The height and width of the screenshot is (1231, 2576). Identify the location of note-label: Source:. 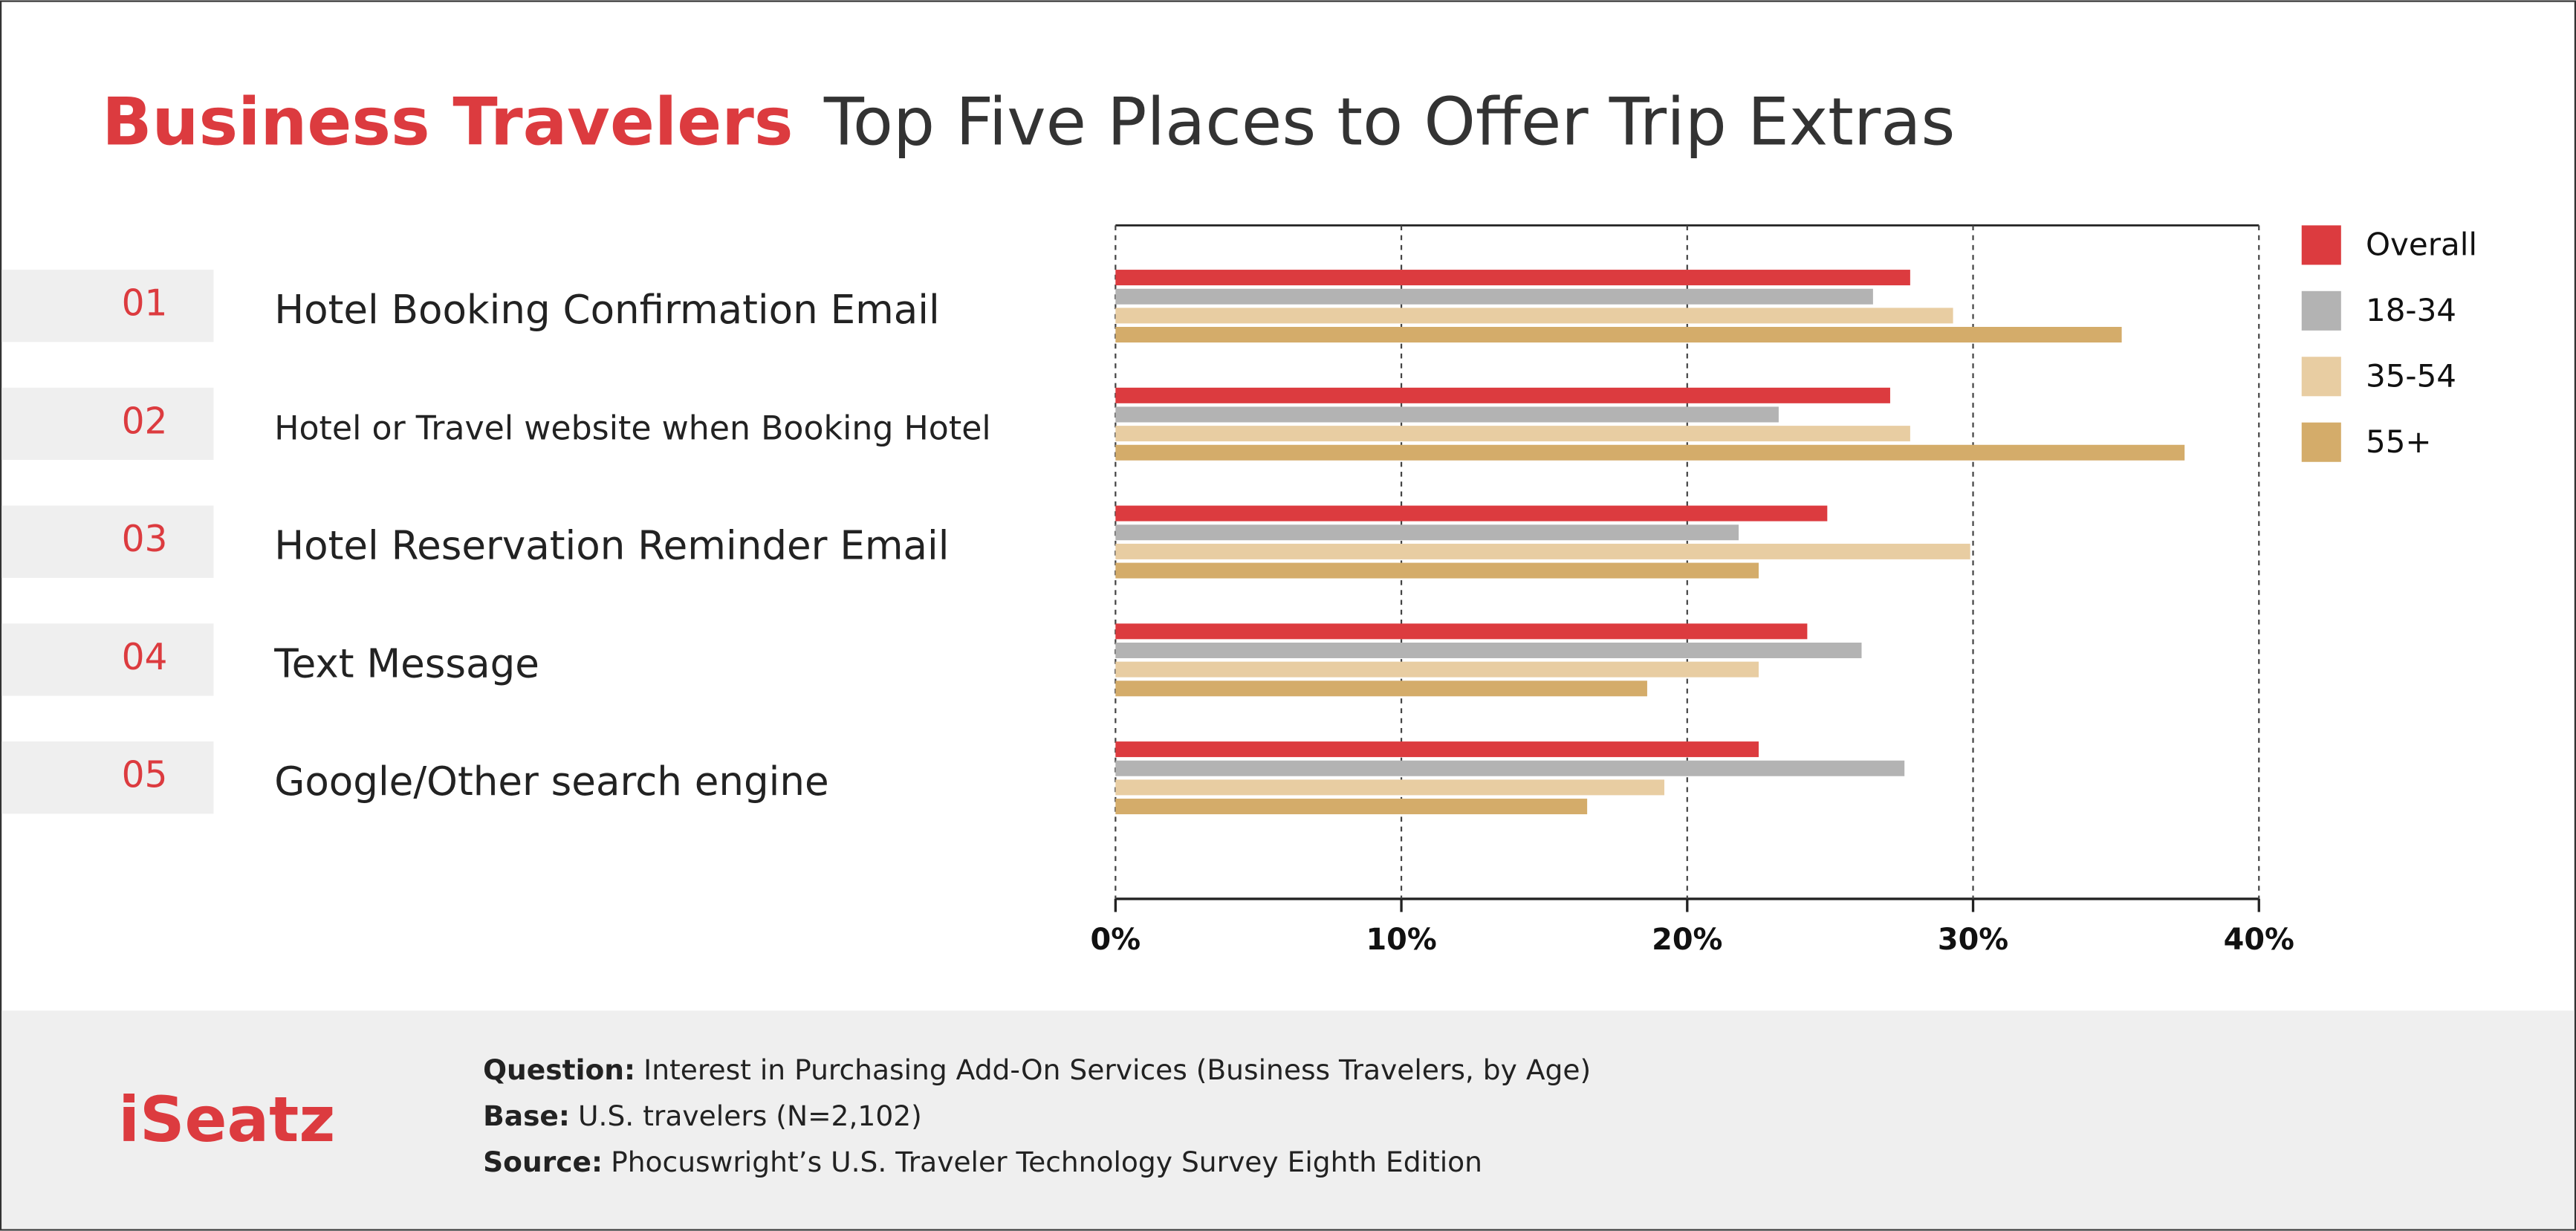
(543, 1161).